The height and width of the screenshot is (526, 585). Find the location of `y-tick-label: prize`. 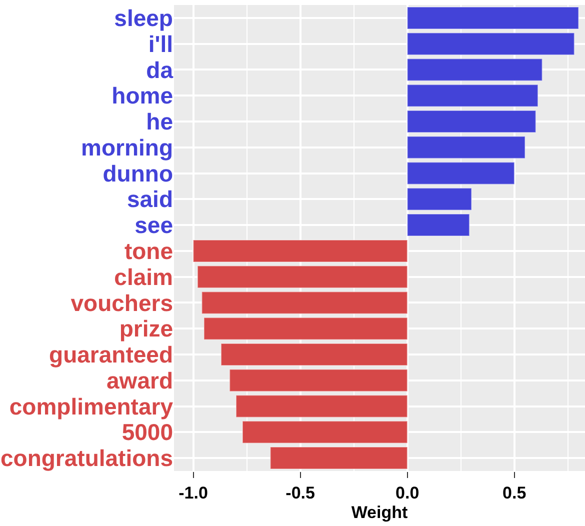

y-tick-label: prize is located at coordinates (146, 329).